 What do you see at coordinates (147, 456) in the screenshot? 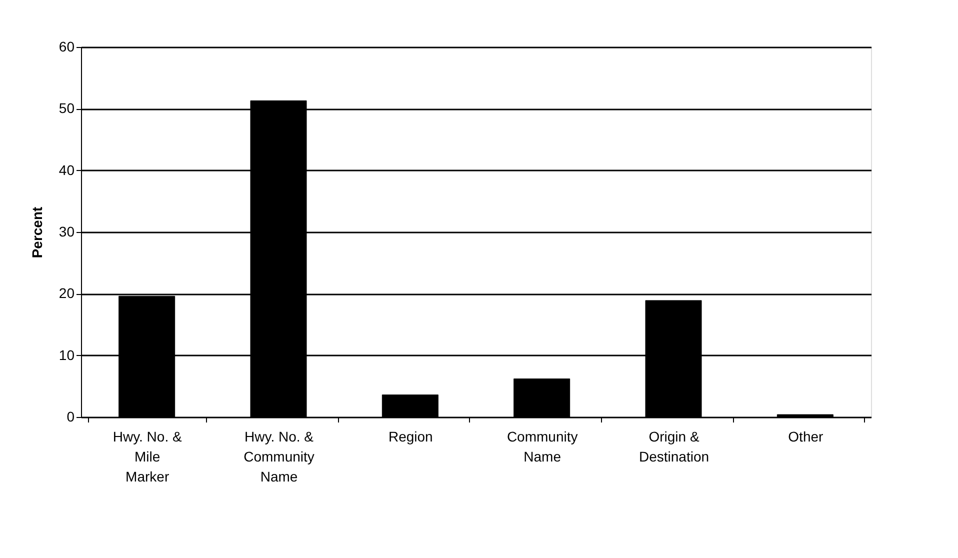
I see `x-tick-label: Hwy. No. & Mile Marker` at bounding box center [147, 456].